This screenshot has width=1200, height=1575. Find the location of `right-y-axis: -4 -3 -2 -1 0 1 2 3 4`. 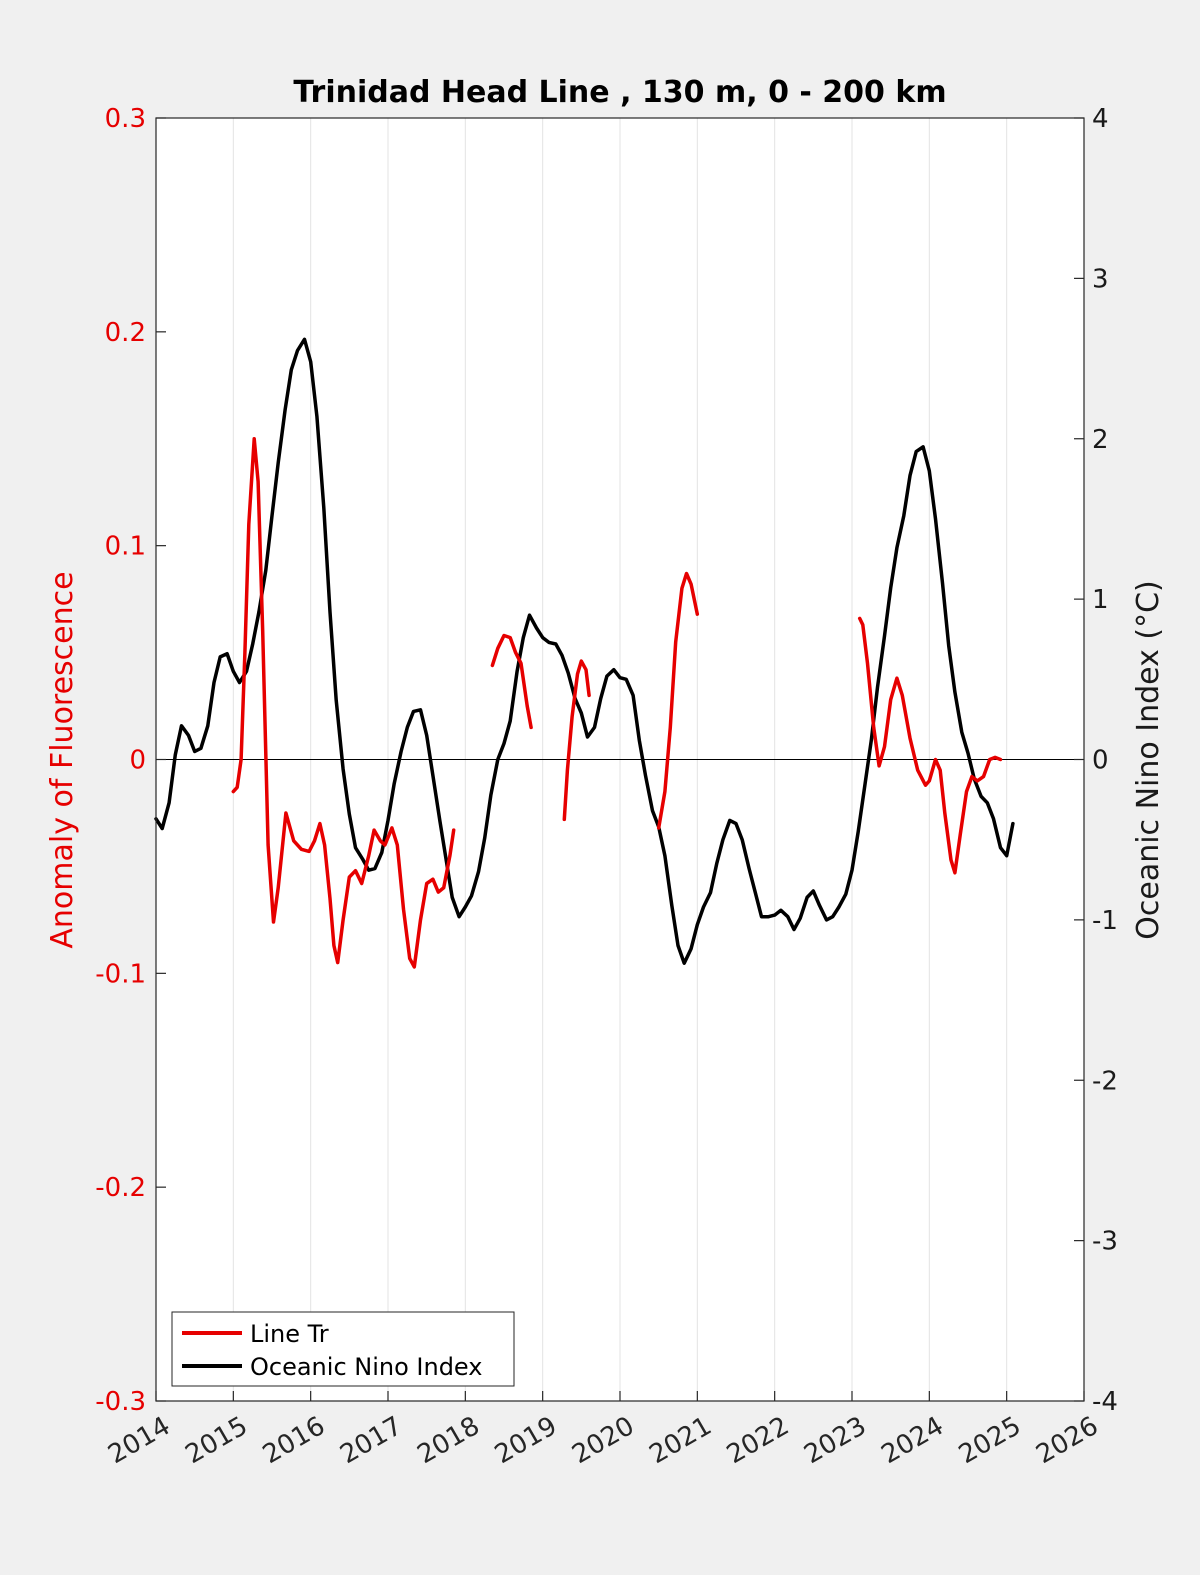

right-y-axis: -4 -3 -2 -1 0 1 2 3 4 is located at coordinates (1096, 760).